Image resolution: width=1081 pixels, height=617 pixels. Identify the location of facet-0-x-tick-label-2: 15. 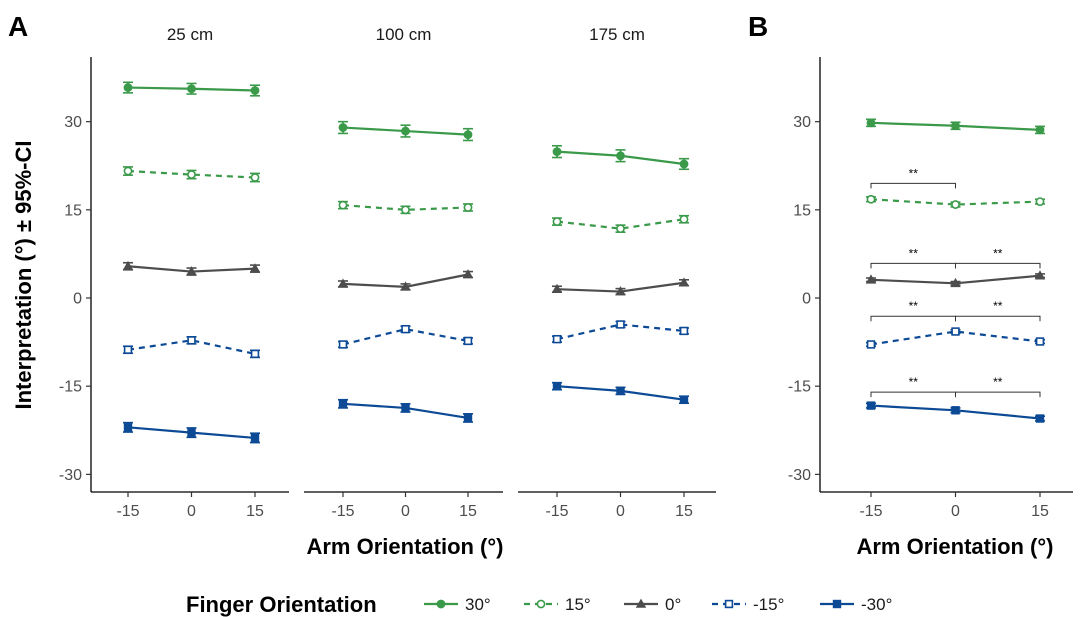
(255, 511).